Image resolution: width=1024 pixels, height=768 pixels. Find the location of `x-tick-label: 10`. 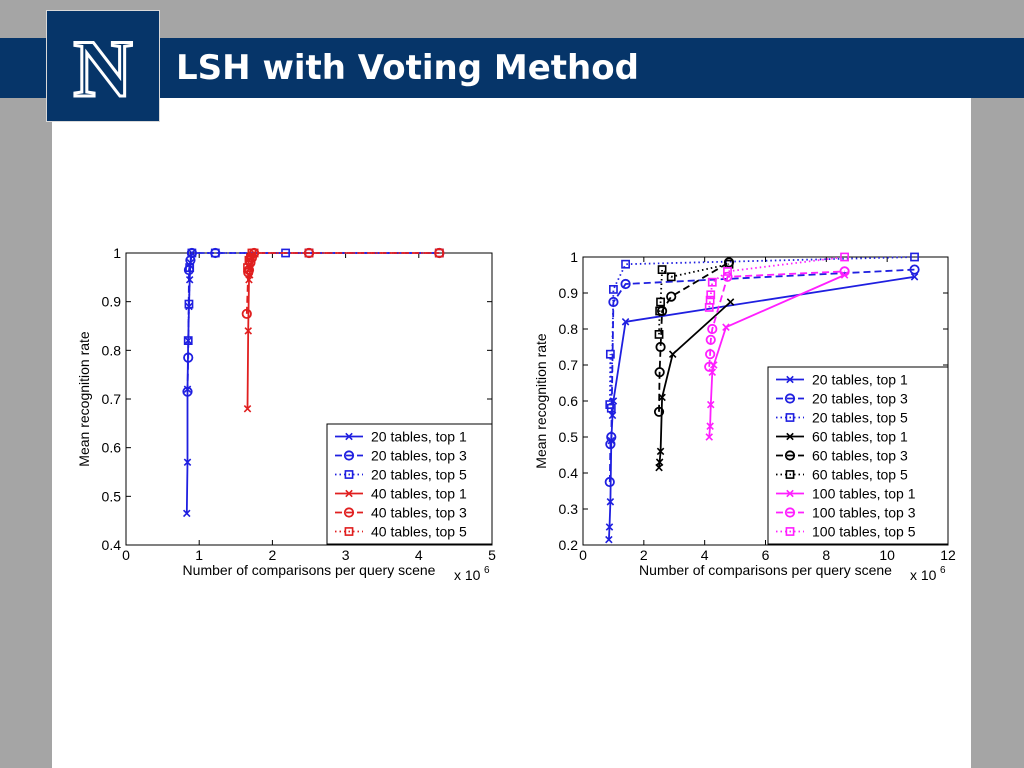

x-tick-label: 10 is located at coordinates (887, 555).